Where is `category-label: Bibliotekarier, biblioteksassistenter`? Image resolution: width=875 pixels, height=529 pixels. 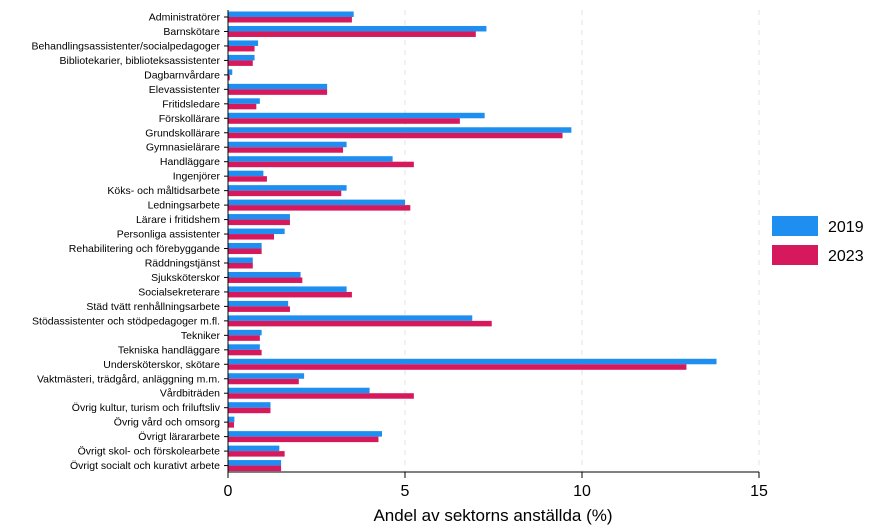
category-label: Bibliotekarier, biblioteksassistenter is located at coordinates (140, 61).